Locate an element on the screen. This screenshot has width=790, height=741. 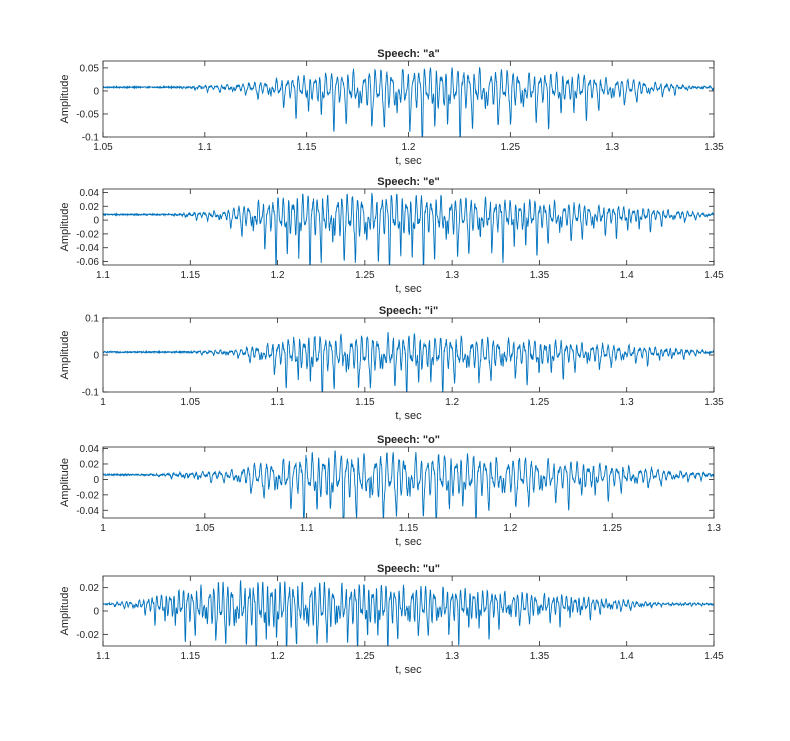
chart-title: Speech: "i" is located at coordinates (408, 311).